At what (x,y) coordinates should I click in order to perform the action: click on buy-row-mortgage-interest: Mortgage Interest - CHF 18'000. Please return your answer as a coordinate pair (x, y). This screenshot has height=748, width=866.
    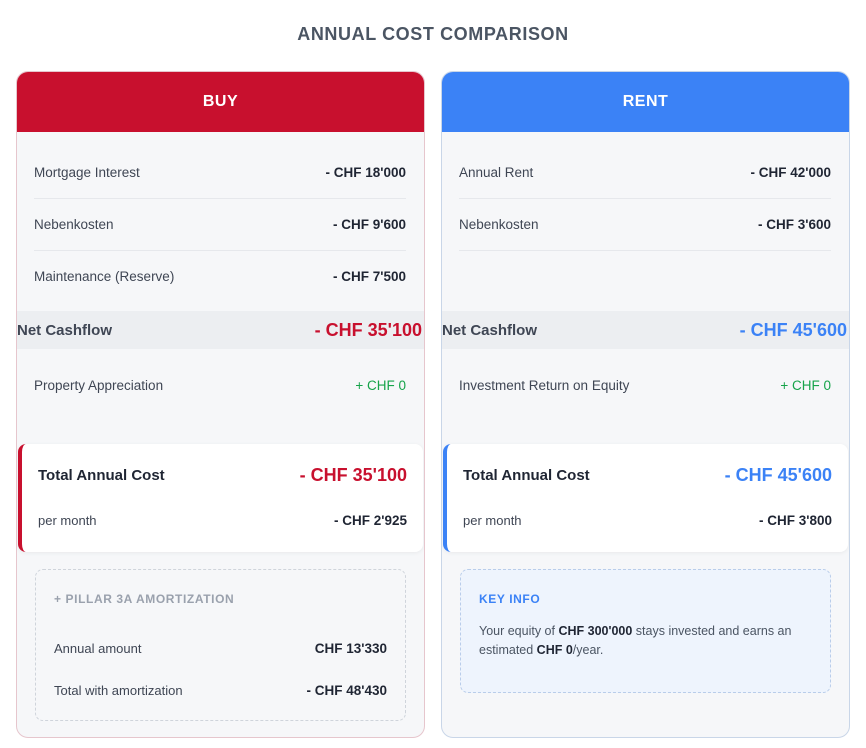
    Looking at the image, I should click on (220, 173).